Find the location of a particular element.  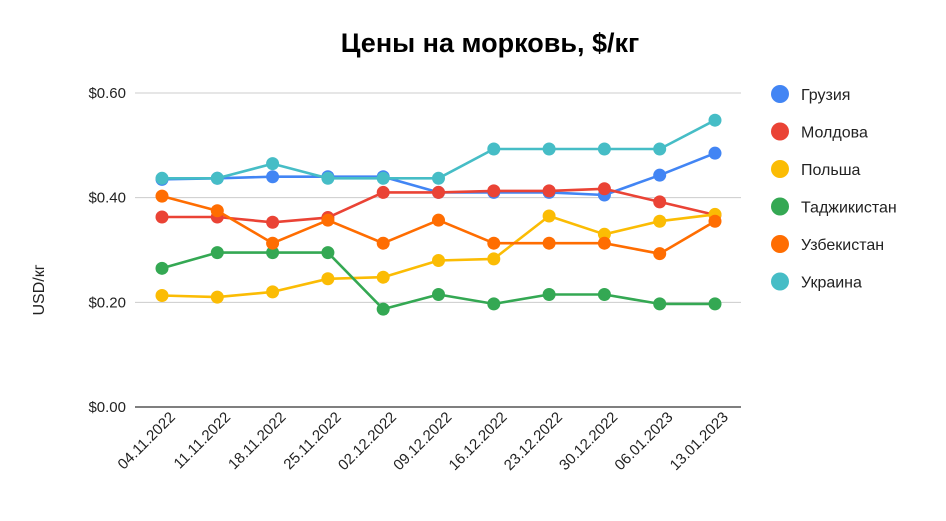

legend-item: Узбекистан is located at coordinates (827, 244).